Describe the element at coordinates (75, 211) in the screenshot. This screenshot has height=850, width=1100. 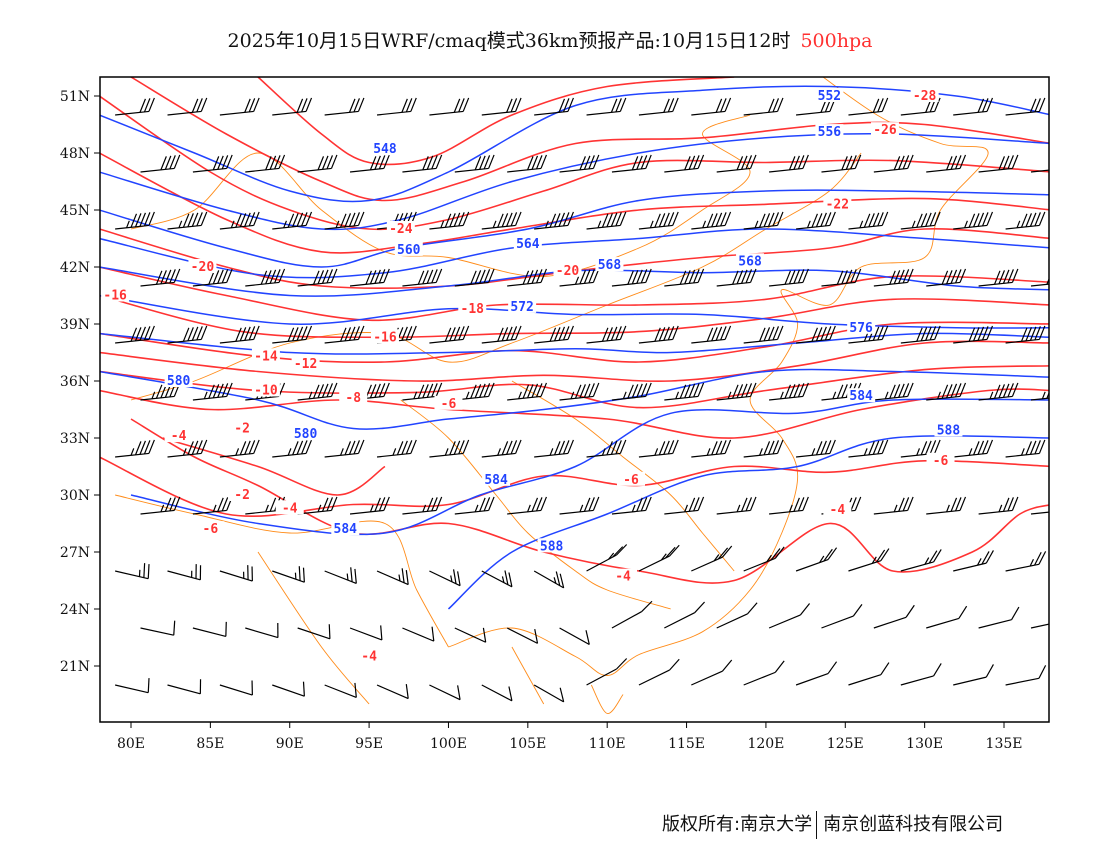
I see `lat-tick-label: 45N` at that location.